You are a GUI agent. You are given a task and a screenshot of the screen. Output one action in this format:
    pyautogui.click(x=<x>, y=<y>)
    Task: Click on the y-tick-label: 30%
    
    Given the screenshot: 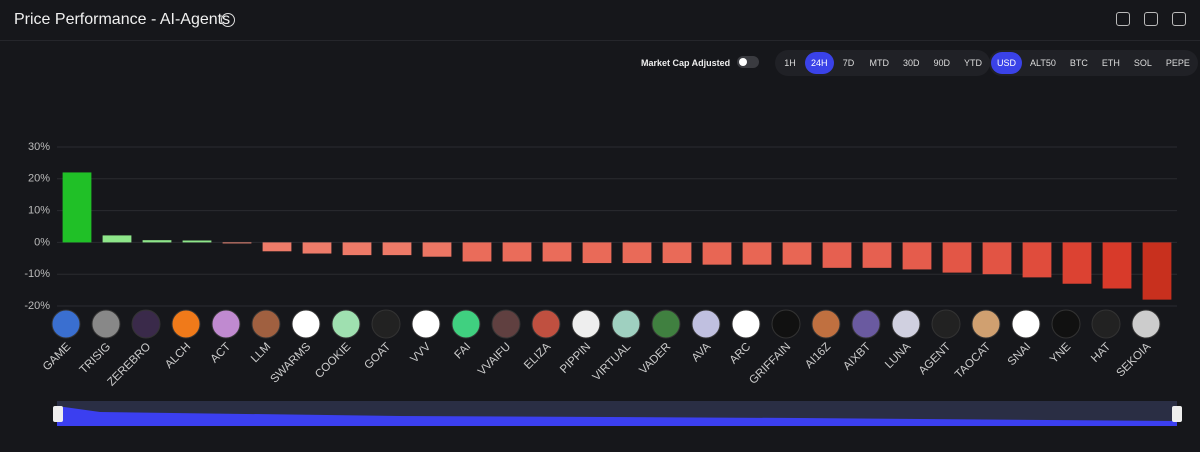 What is the action you would take?
    pyautogui.click(x=39, y=147)
    